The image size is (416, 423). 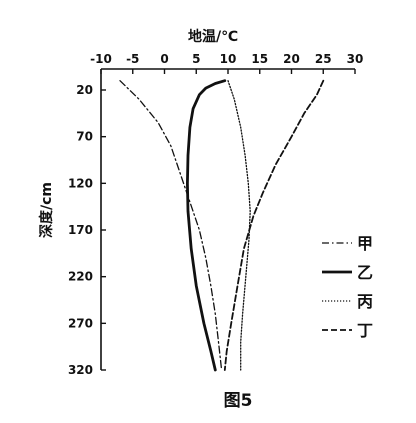 What do you see at coordinates (84, 90) in the screenshot?
I see `y-tick-label: 20` at bounding box center [84, 90].